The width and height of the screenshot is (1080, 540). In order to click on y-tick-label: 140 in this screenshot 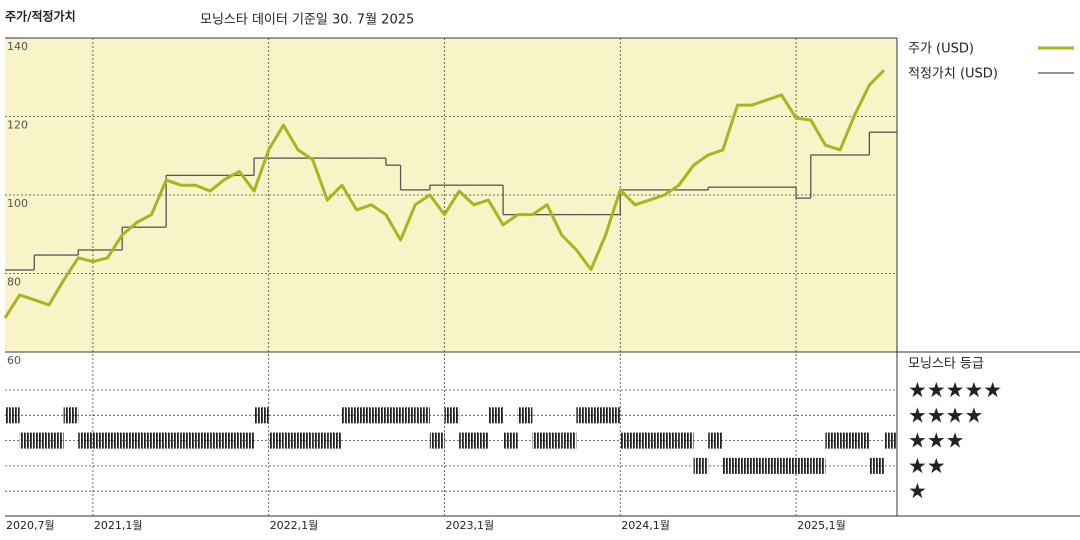, I will do `click(17, 46)`.